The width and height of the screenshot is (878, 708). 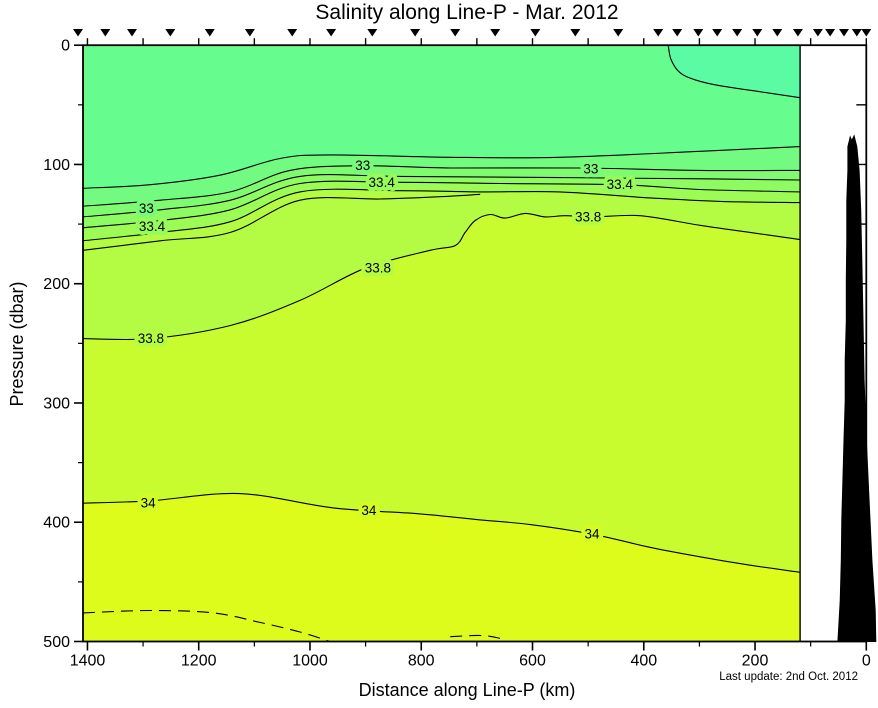 What do you see at coordinates (56, 284) in the screenshot?
I see `y-tick-label: 200` at bounding box center [56, 284].